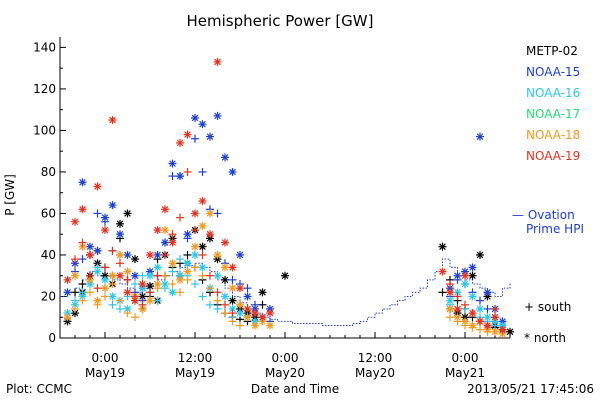 The image size is (600, 400). What do you see at coordinates (105, 358) in the screenshot?
I see `x-tick-time-label: 0:00` at bounding box center [105, 358].